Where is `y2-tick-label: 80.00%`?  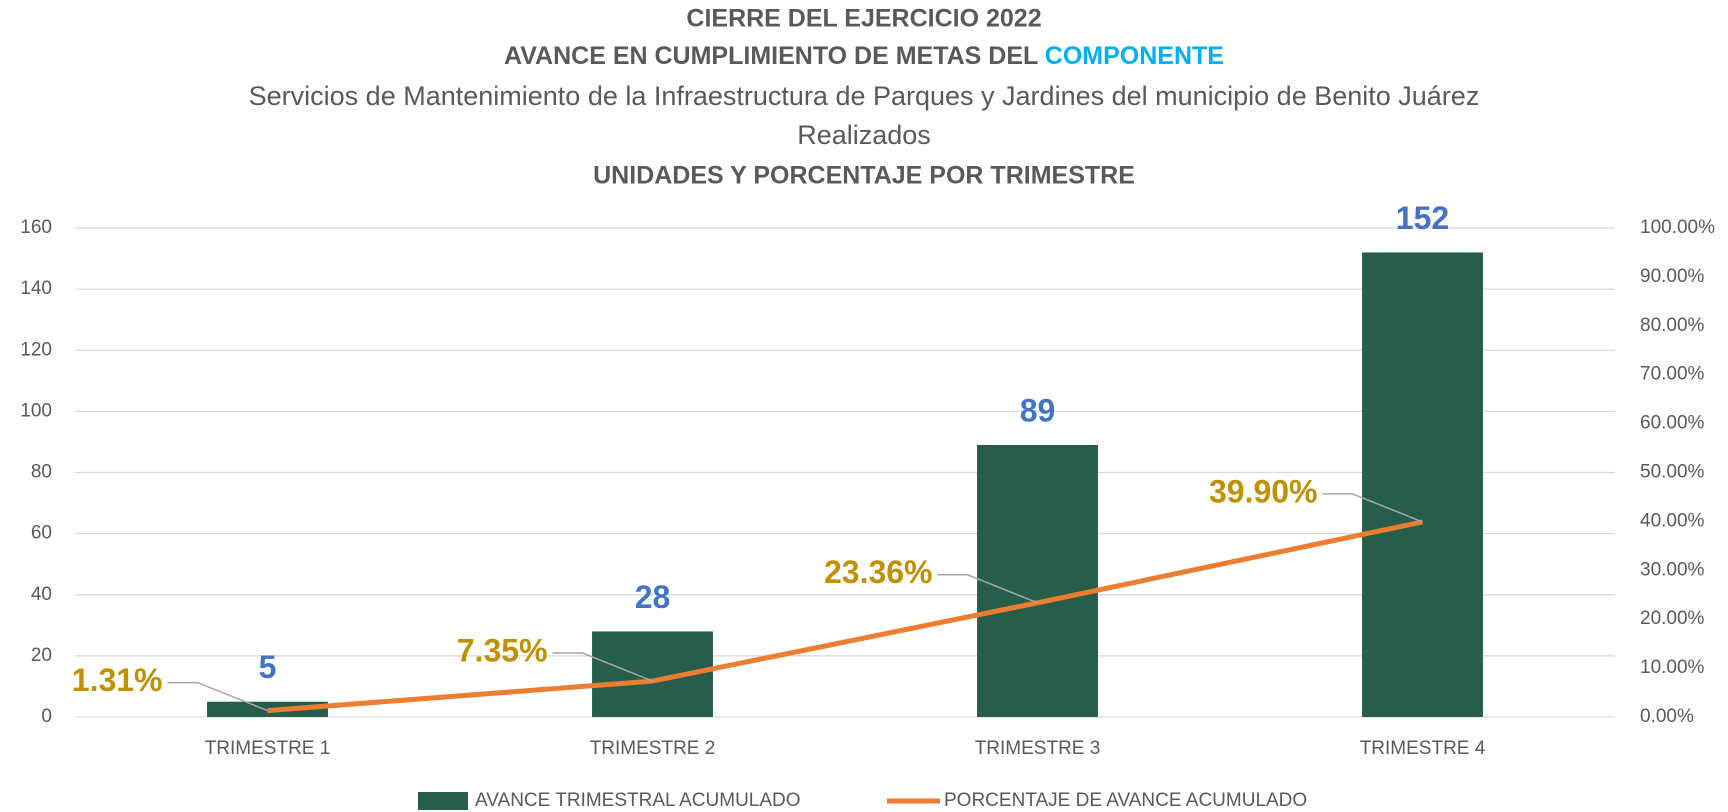
y2-tick-label: 80.00% is located at coordinates (1672, 325).